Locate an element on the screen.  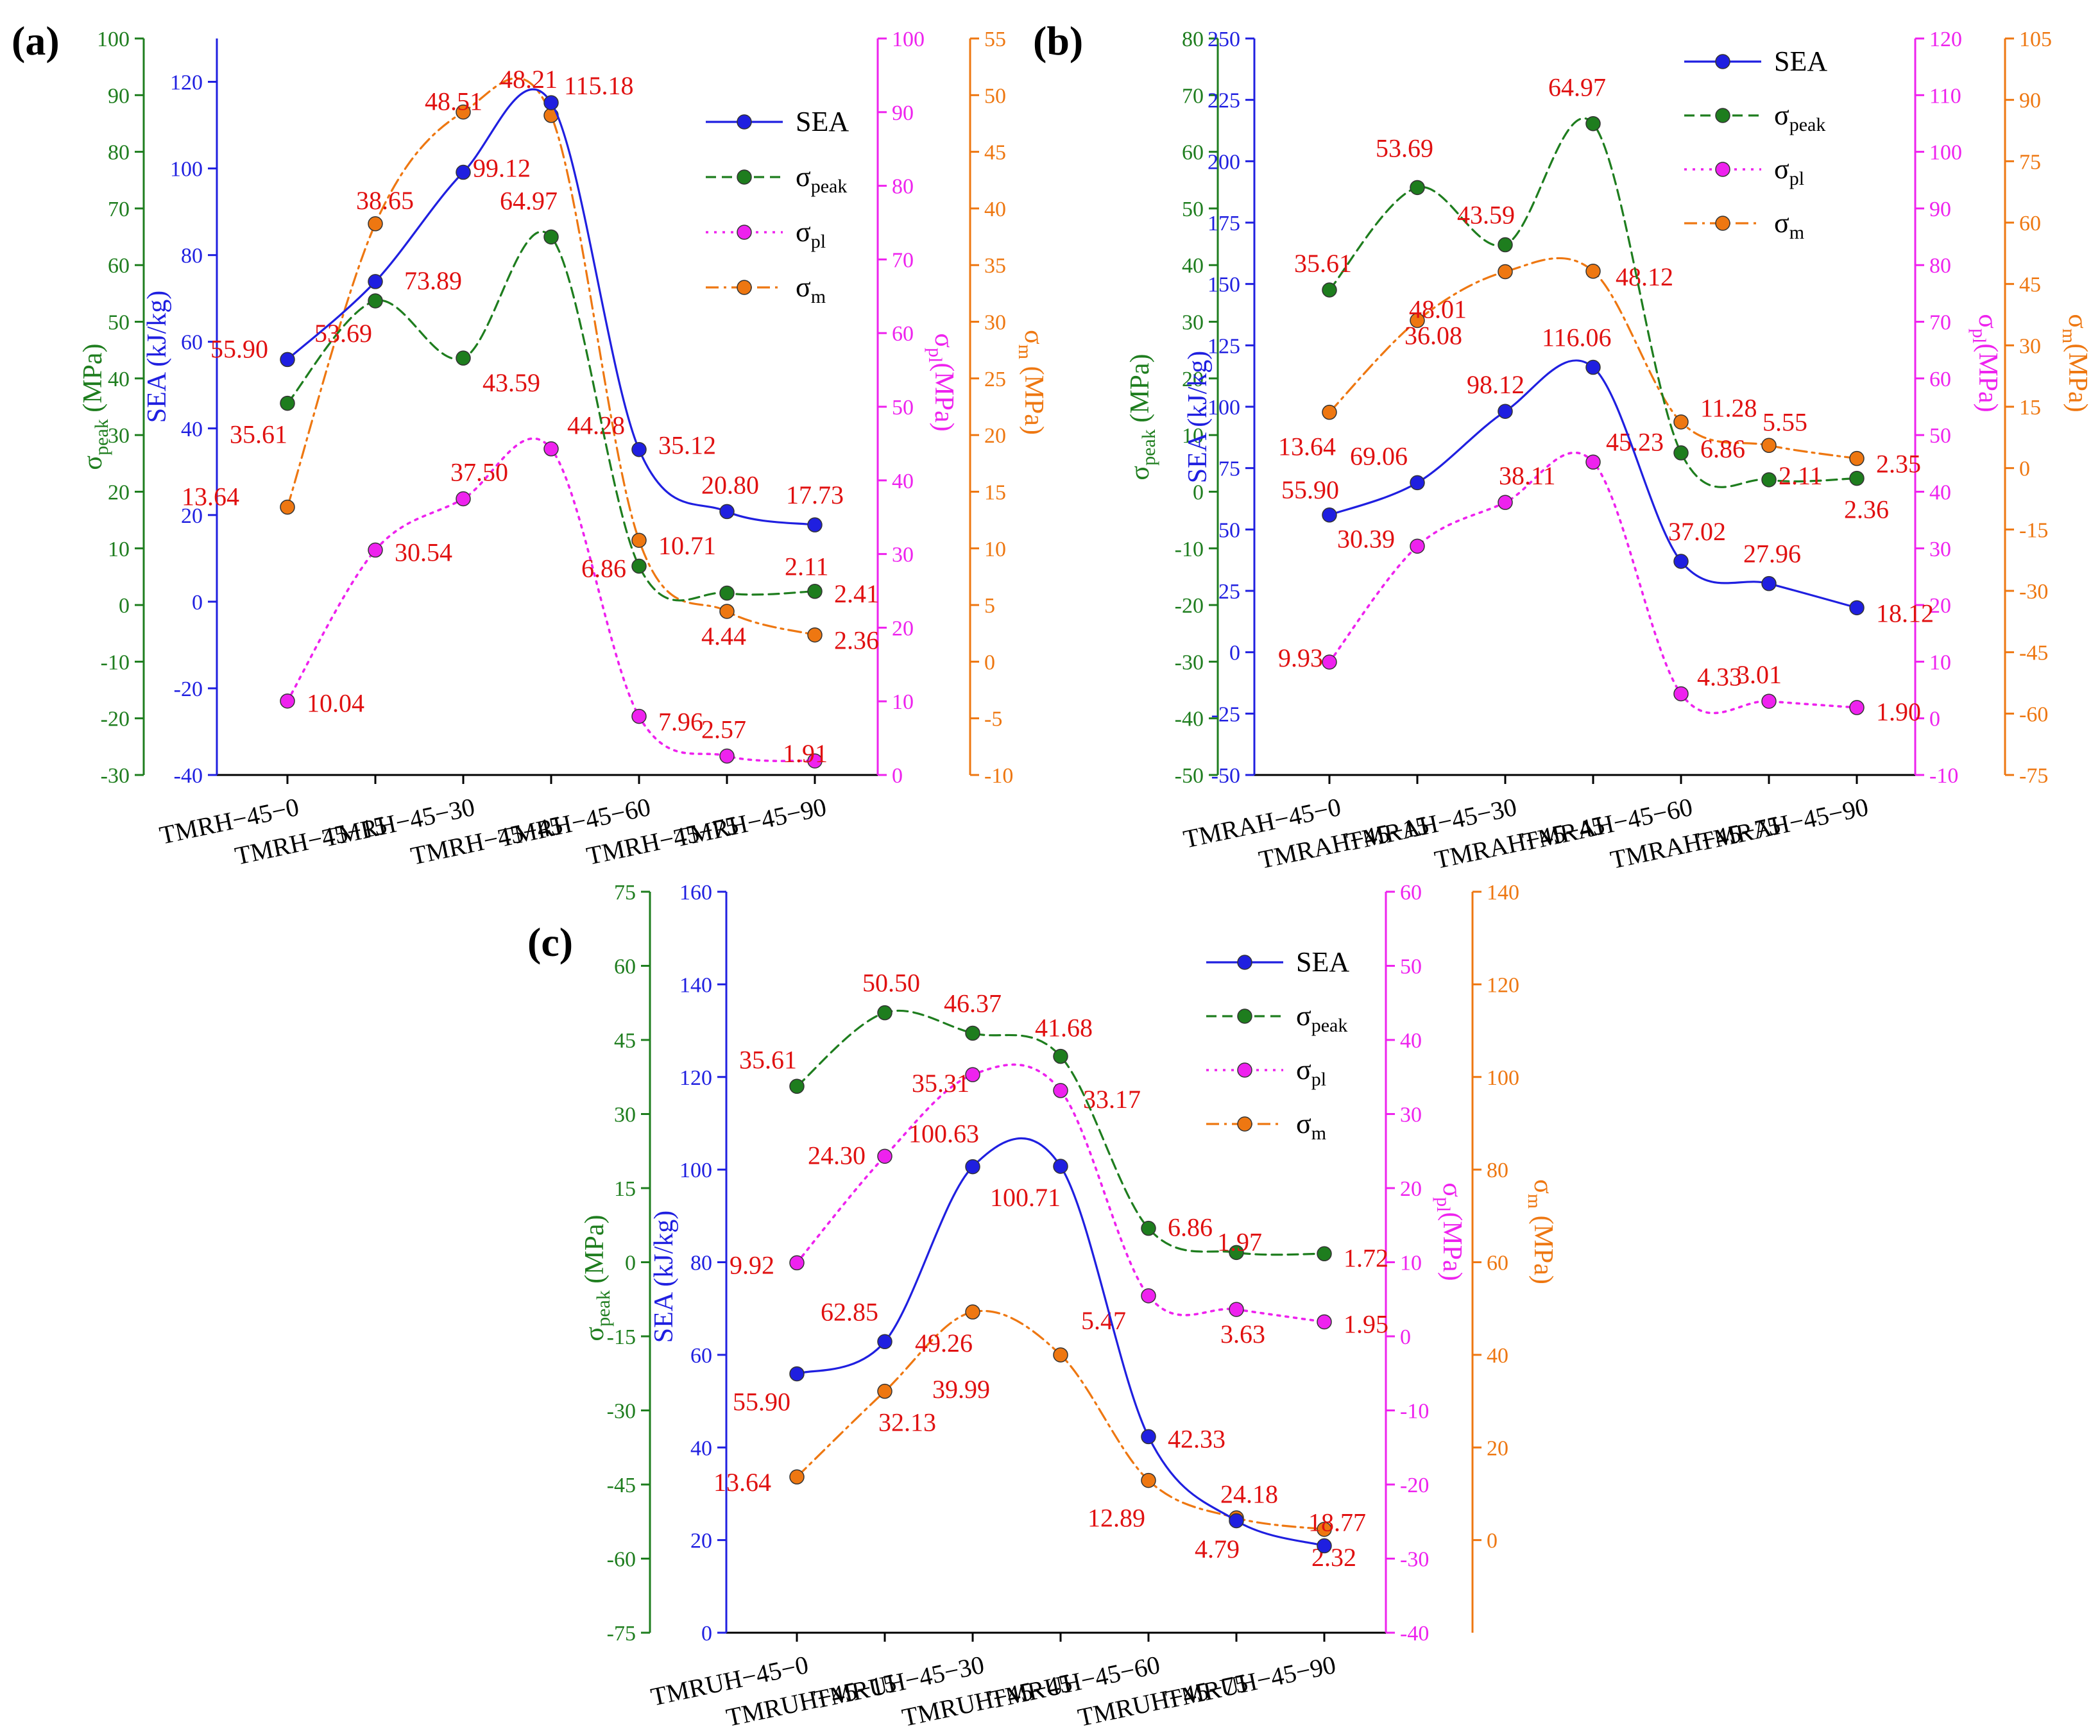
series-SEA-line is located at coordinates (1061, 1342).